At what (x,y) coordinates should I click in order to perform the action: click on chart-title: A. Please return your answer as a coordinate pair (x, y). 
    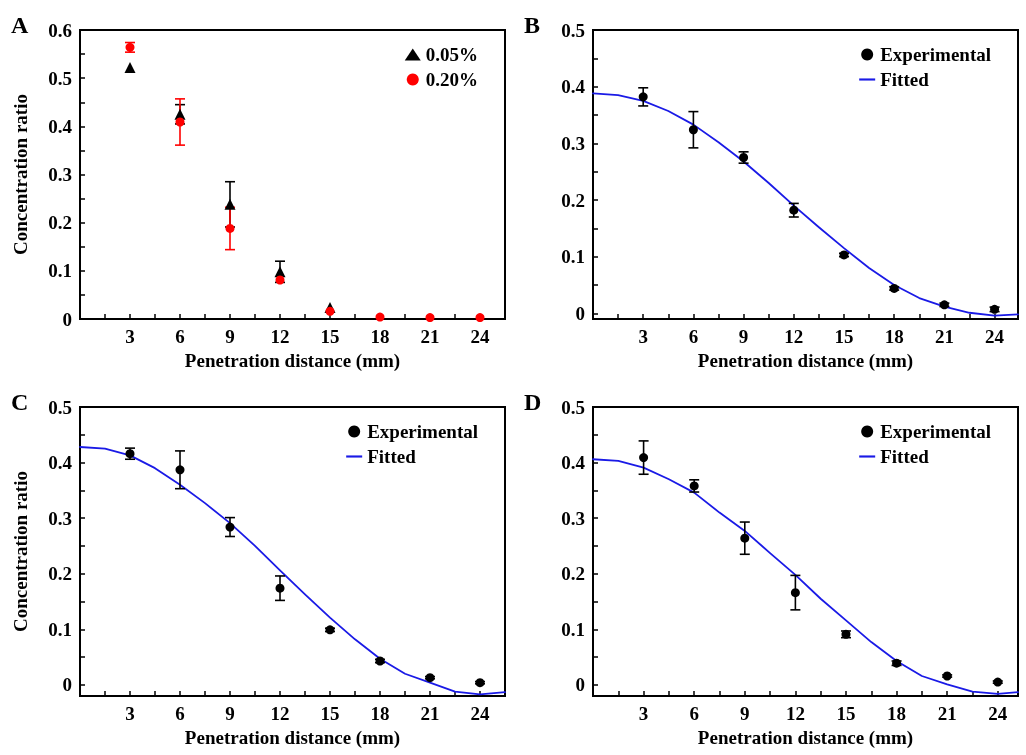
    Looking at the image, I should click on (20, 25).